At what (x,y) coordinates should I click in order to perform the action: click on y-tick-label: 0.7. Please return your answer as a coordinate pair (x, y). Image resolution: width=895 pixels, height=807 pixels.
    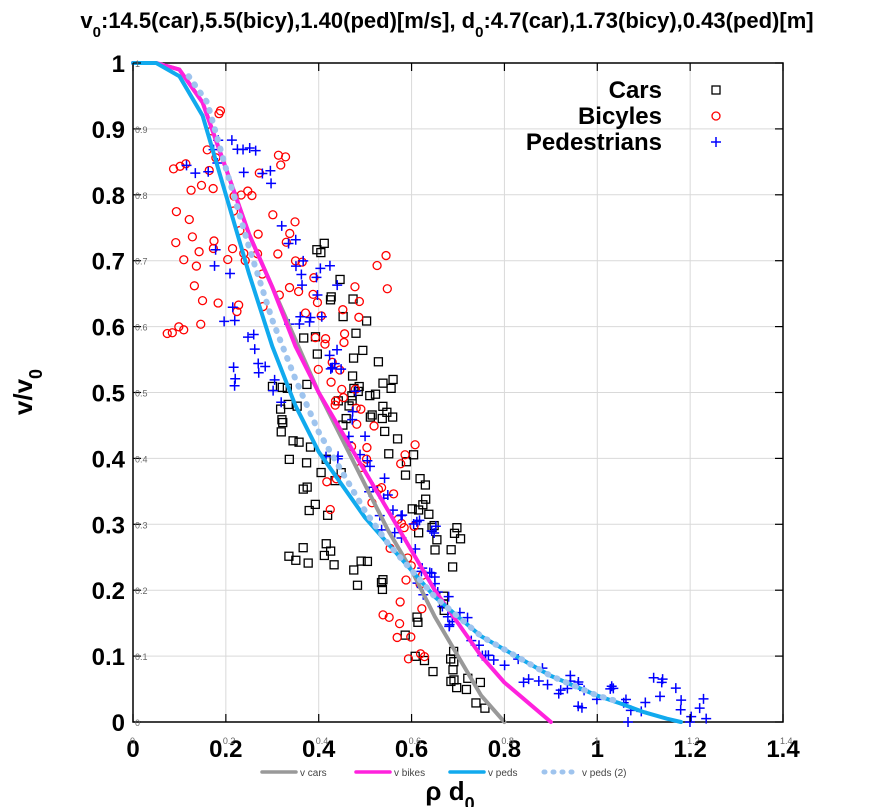
    Looking at the image, I should click on (108, 262).